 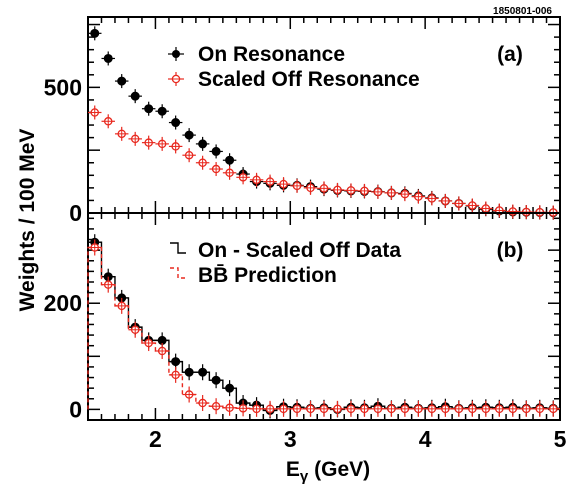 What do you see at coordinates (271, 54) in the screenshot?
I see `panel-a-legend-label-0: On Resonance` at bounding box center [271, 54].